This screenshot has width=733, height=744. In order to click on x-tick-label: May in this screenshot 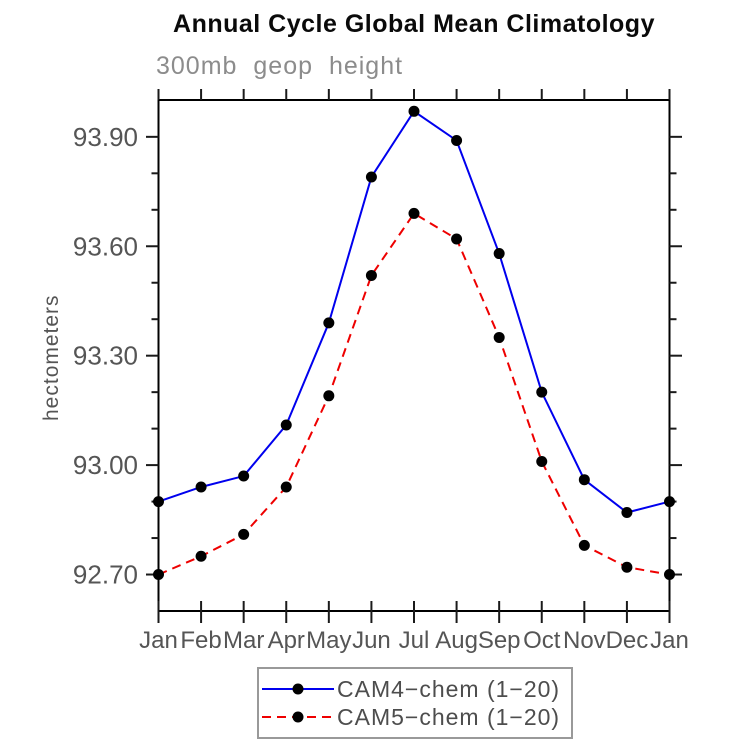, I will do `click(328, 640)`.